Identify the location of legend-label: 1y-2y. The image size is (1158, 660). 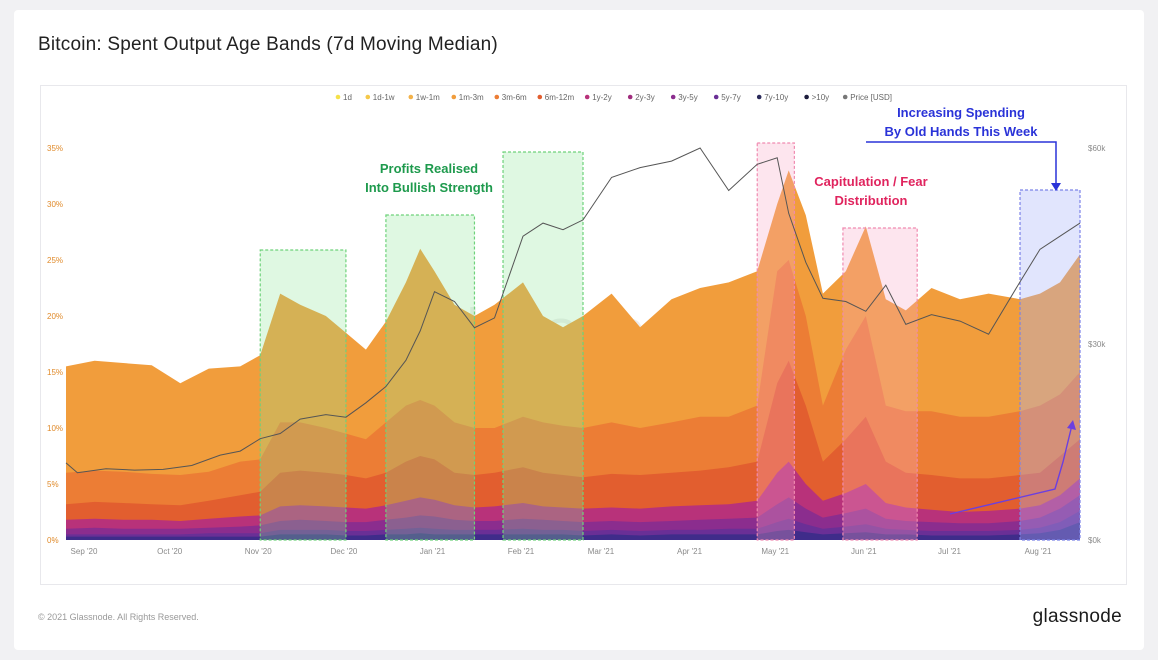
(602, 97).